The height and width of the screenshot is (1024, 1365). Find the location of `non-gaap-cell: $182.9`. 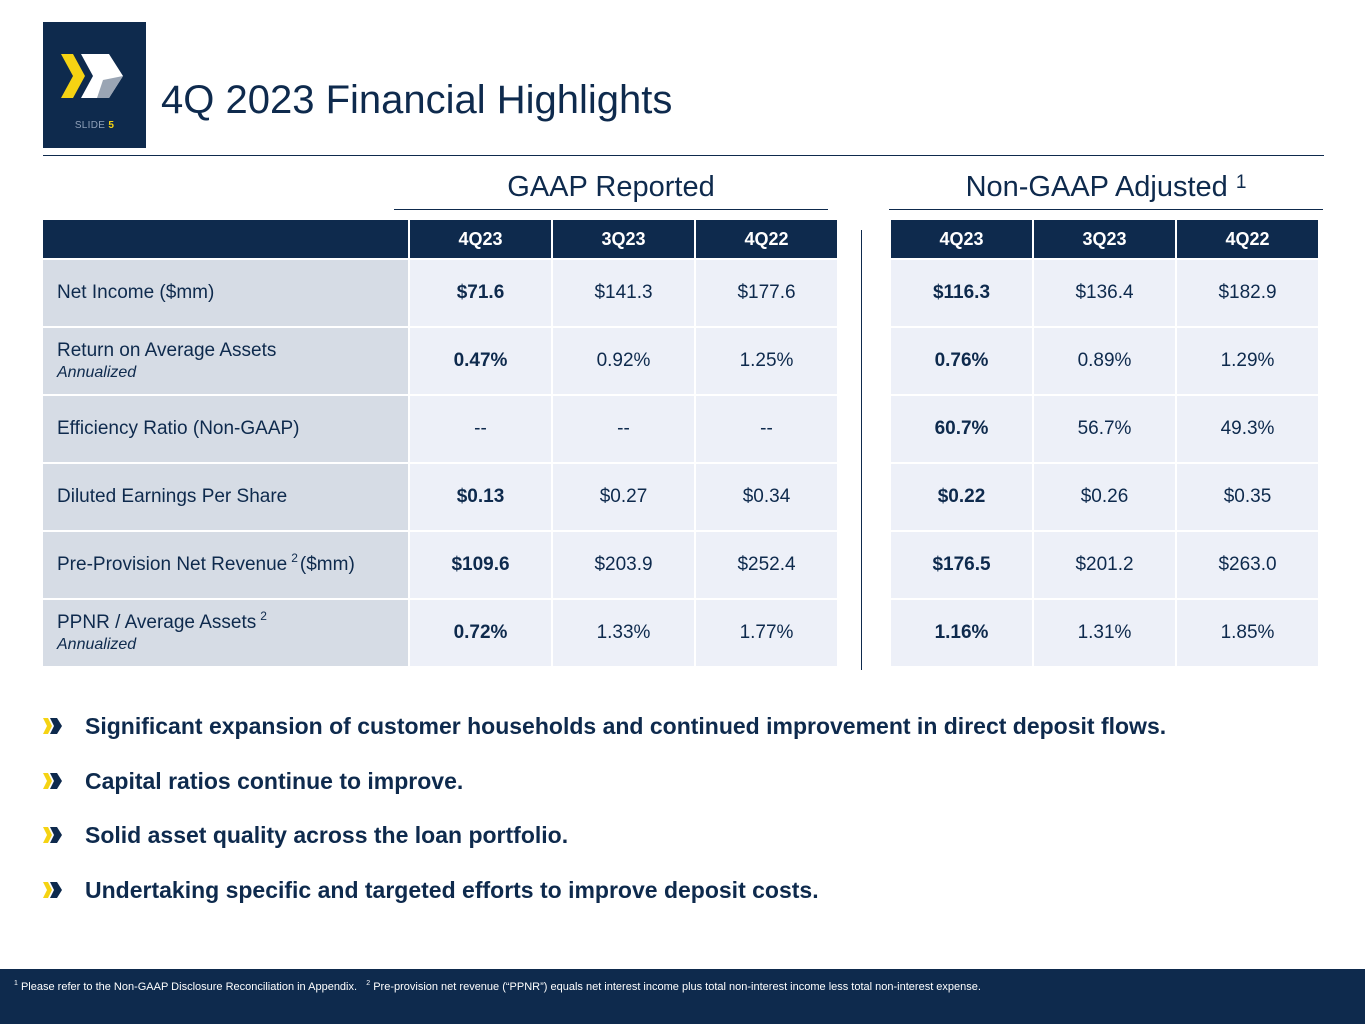

non-gaap-cell: $182.9 is located at coordinates (1247, 293).